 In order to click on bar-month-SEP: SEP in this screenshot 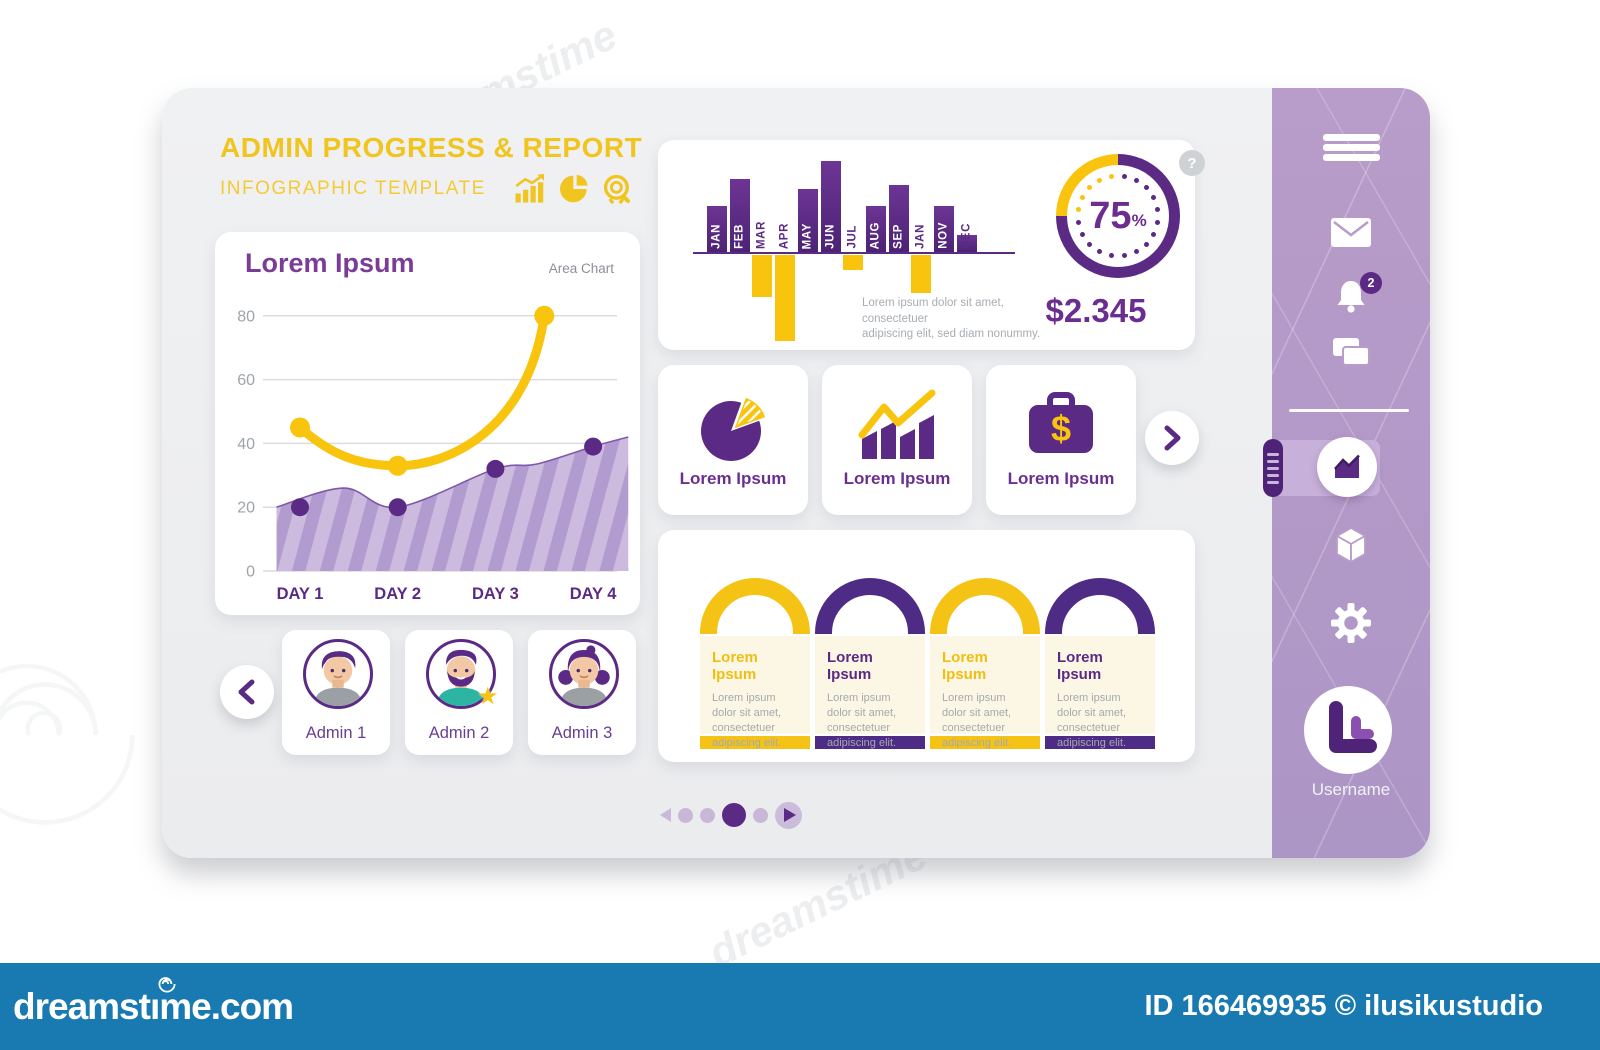, I will do `click(898, 255)`.